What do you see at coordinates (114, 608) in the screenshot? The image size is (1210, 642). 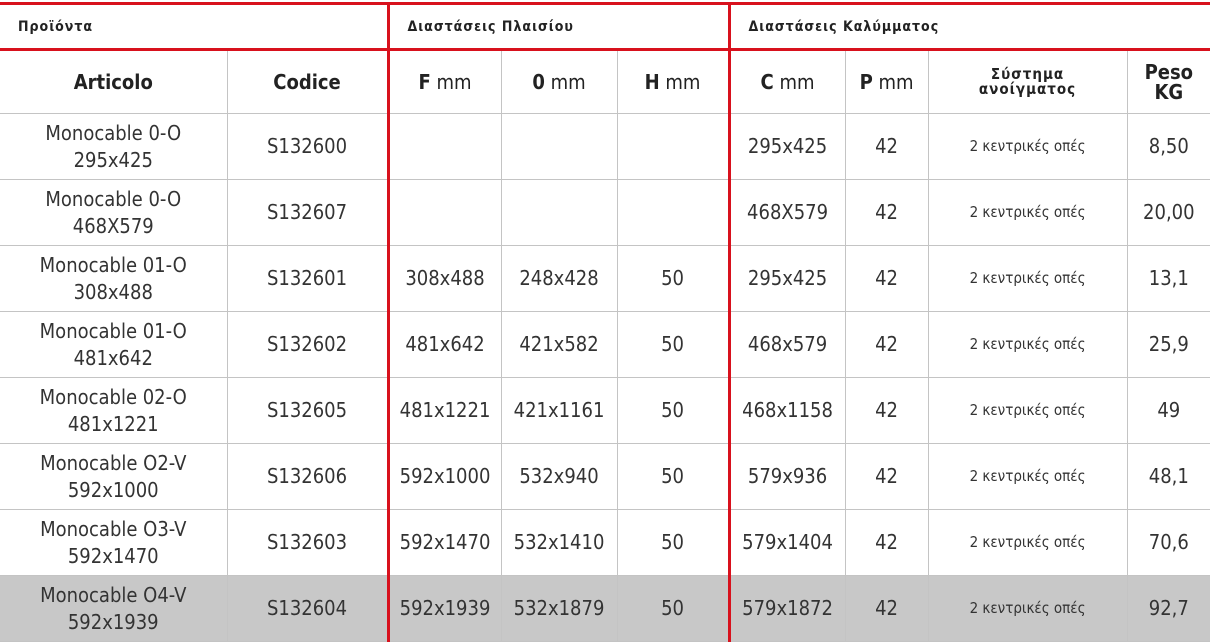 I see `cell-articolo: Monocable O4-V 592x1939` at bounding box center [114, 608].